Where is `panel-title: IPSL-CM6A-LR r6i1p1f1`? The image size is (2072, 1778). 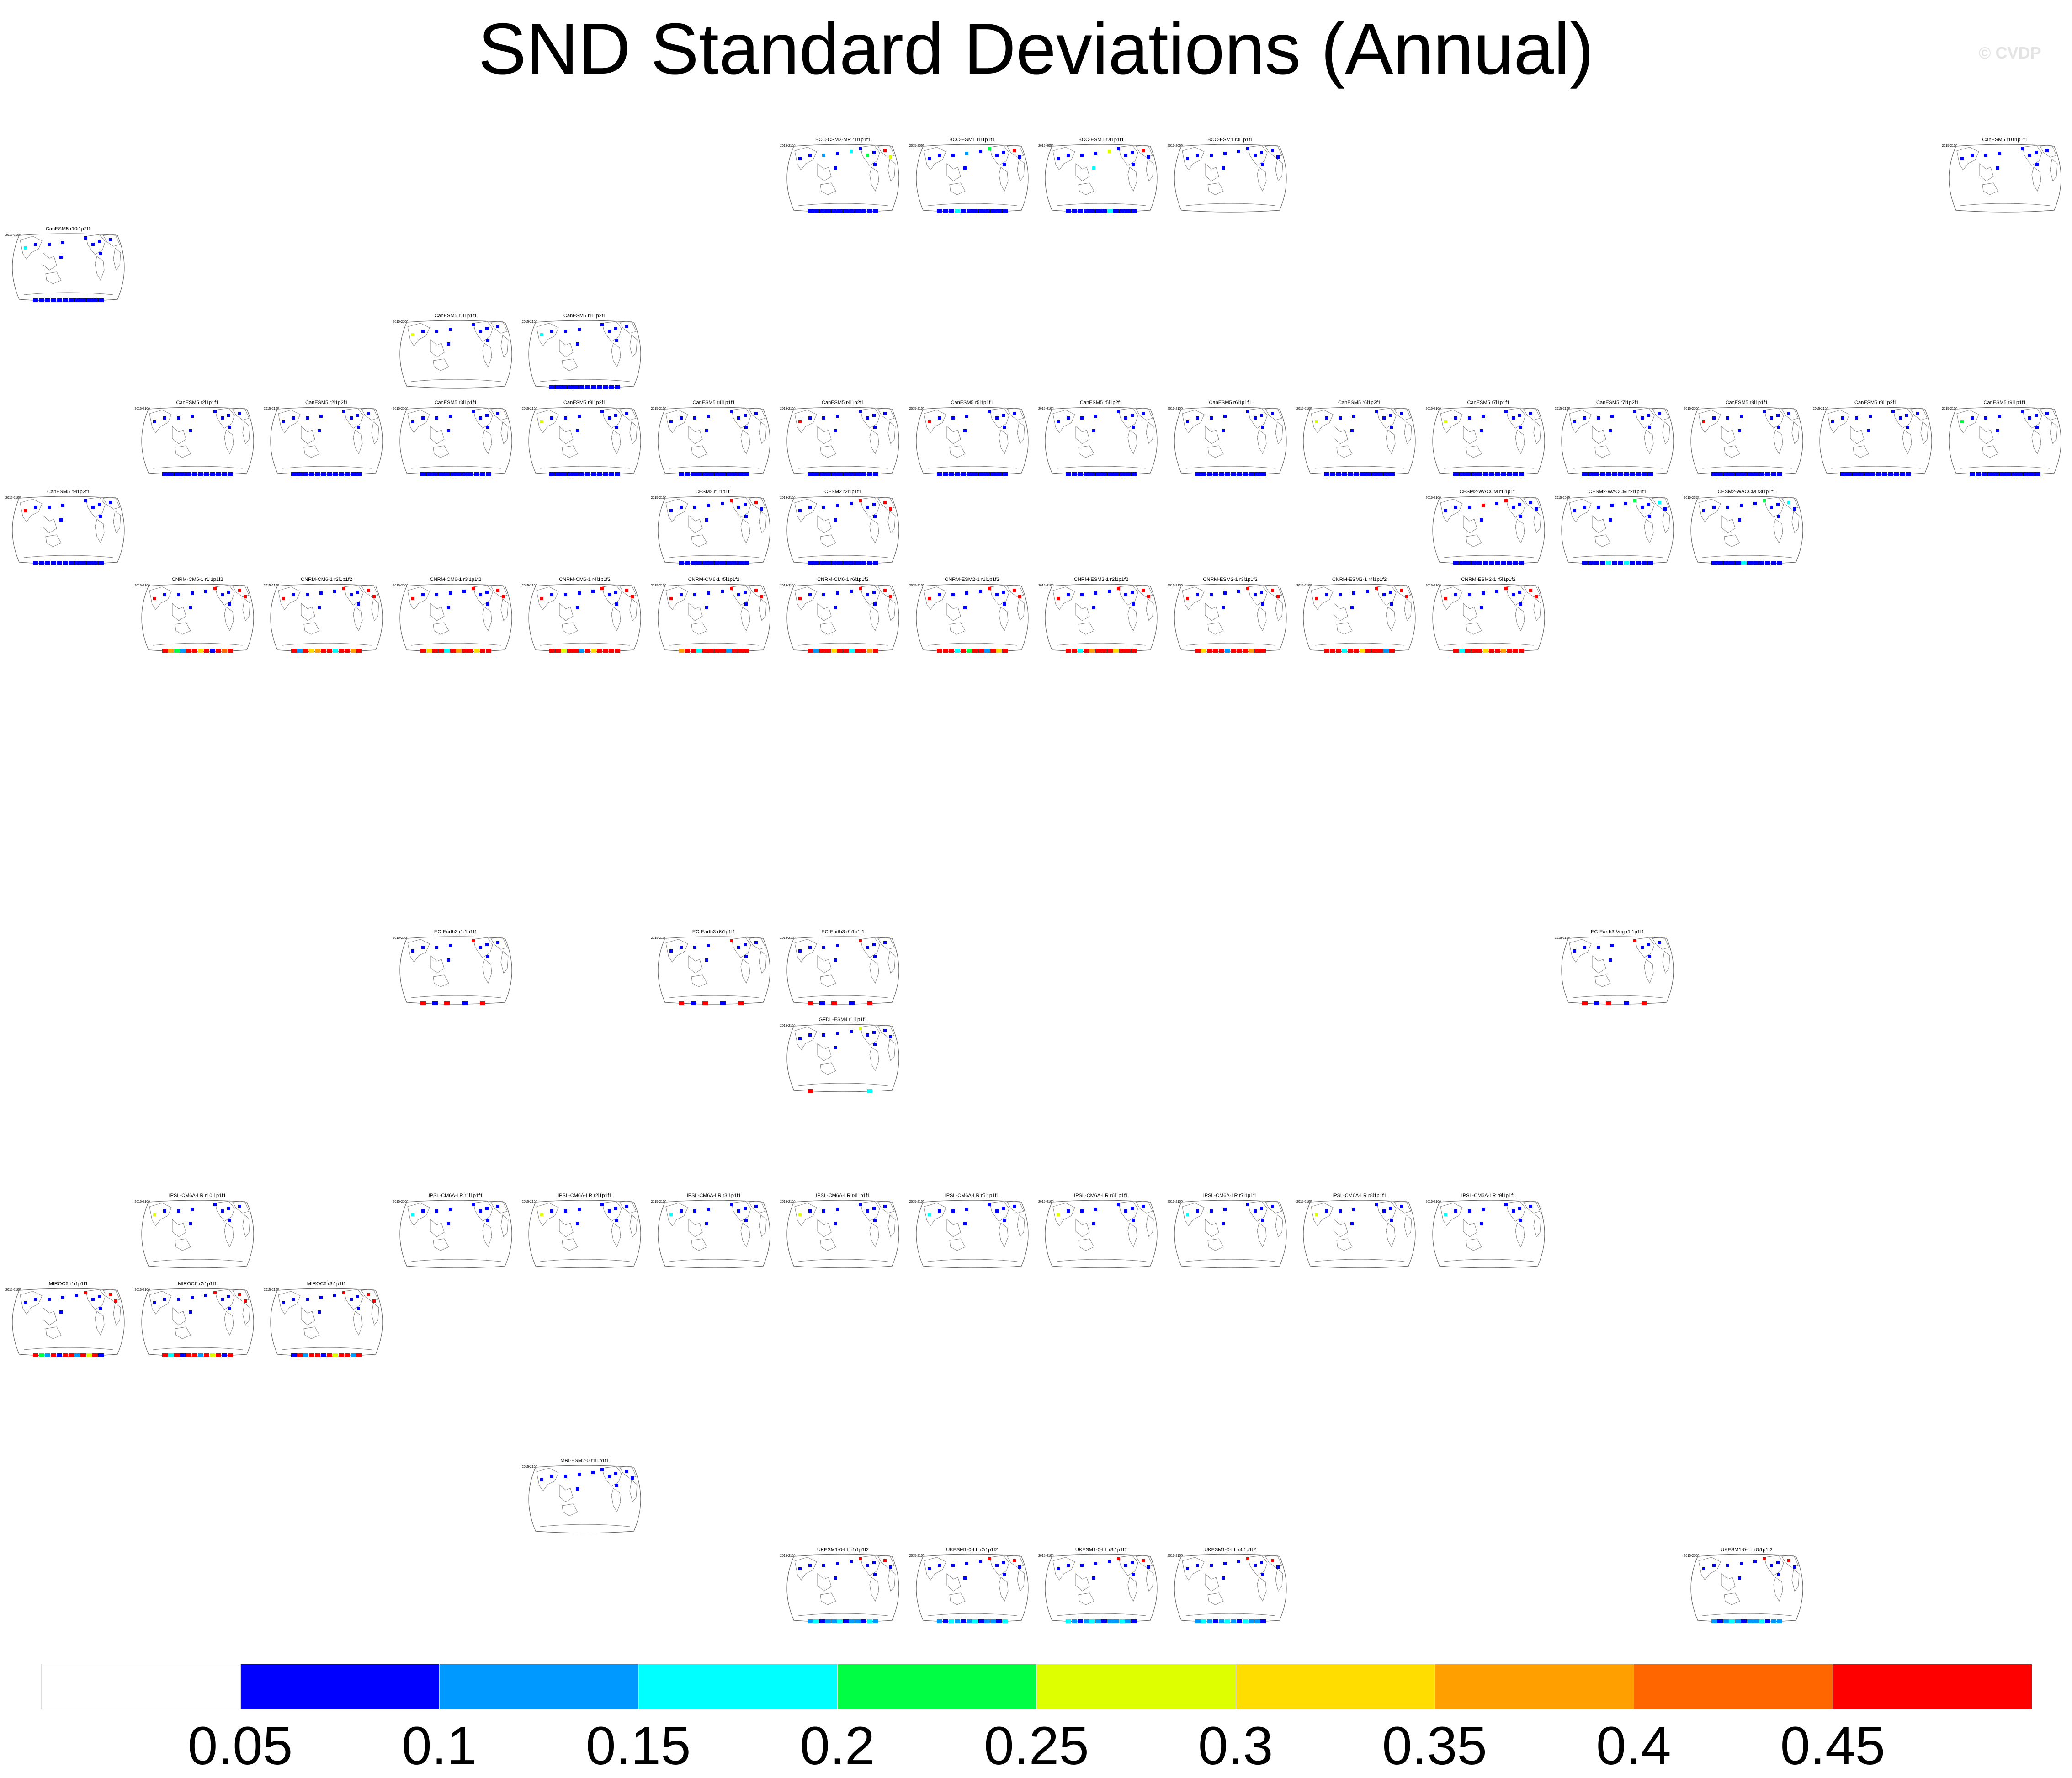
panel-title: IPSL-CM6A-LR r6i1p1f1 is located at coordinates (1101, 1195).